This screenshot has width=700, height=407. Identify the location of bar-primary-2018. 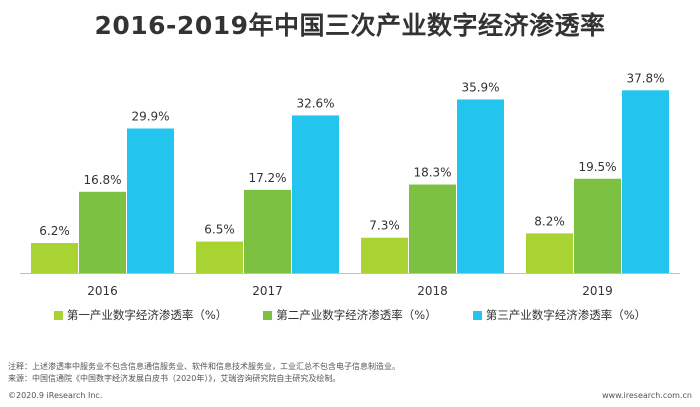
(384, 255).